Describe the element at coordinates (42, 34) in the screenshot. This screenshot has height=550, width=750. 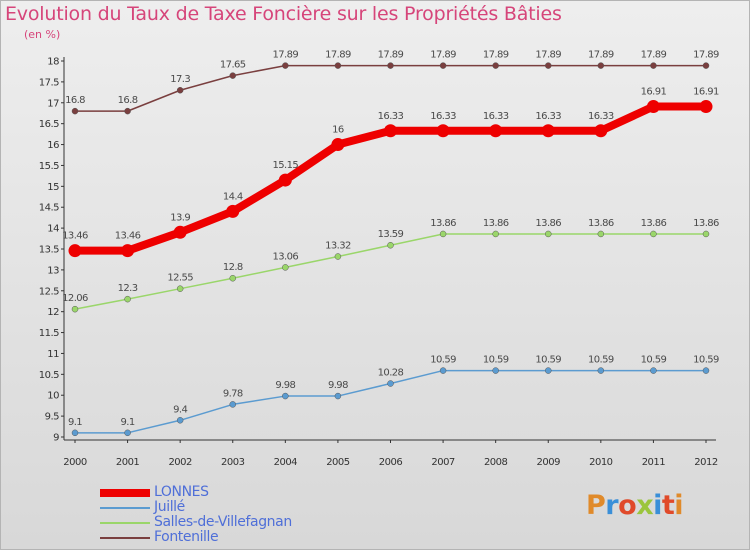
I see `chart-subtitle: (en %)` at that location.